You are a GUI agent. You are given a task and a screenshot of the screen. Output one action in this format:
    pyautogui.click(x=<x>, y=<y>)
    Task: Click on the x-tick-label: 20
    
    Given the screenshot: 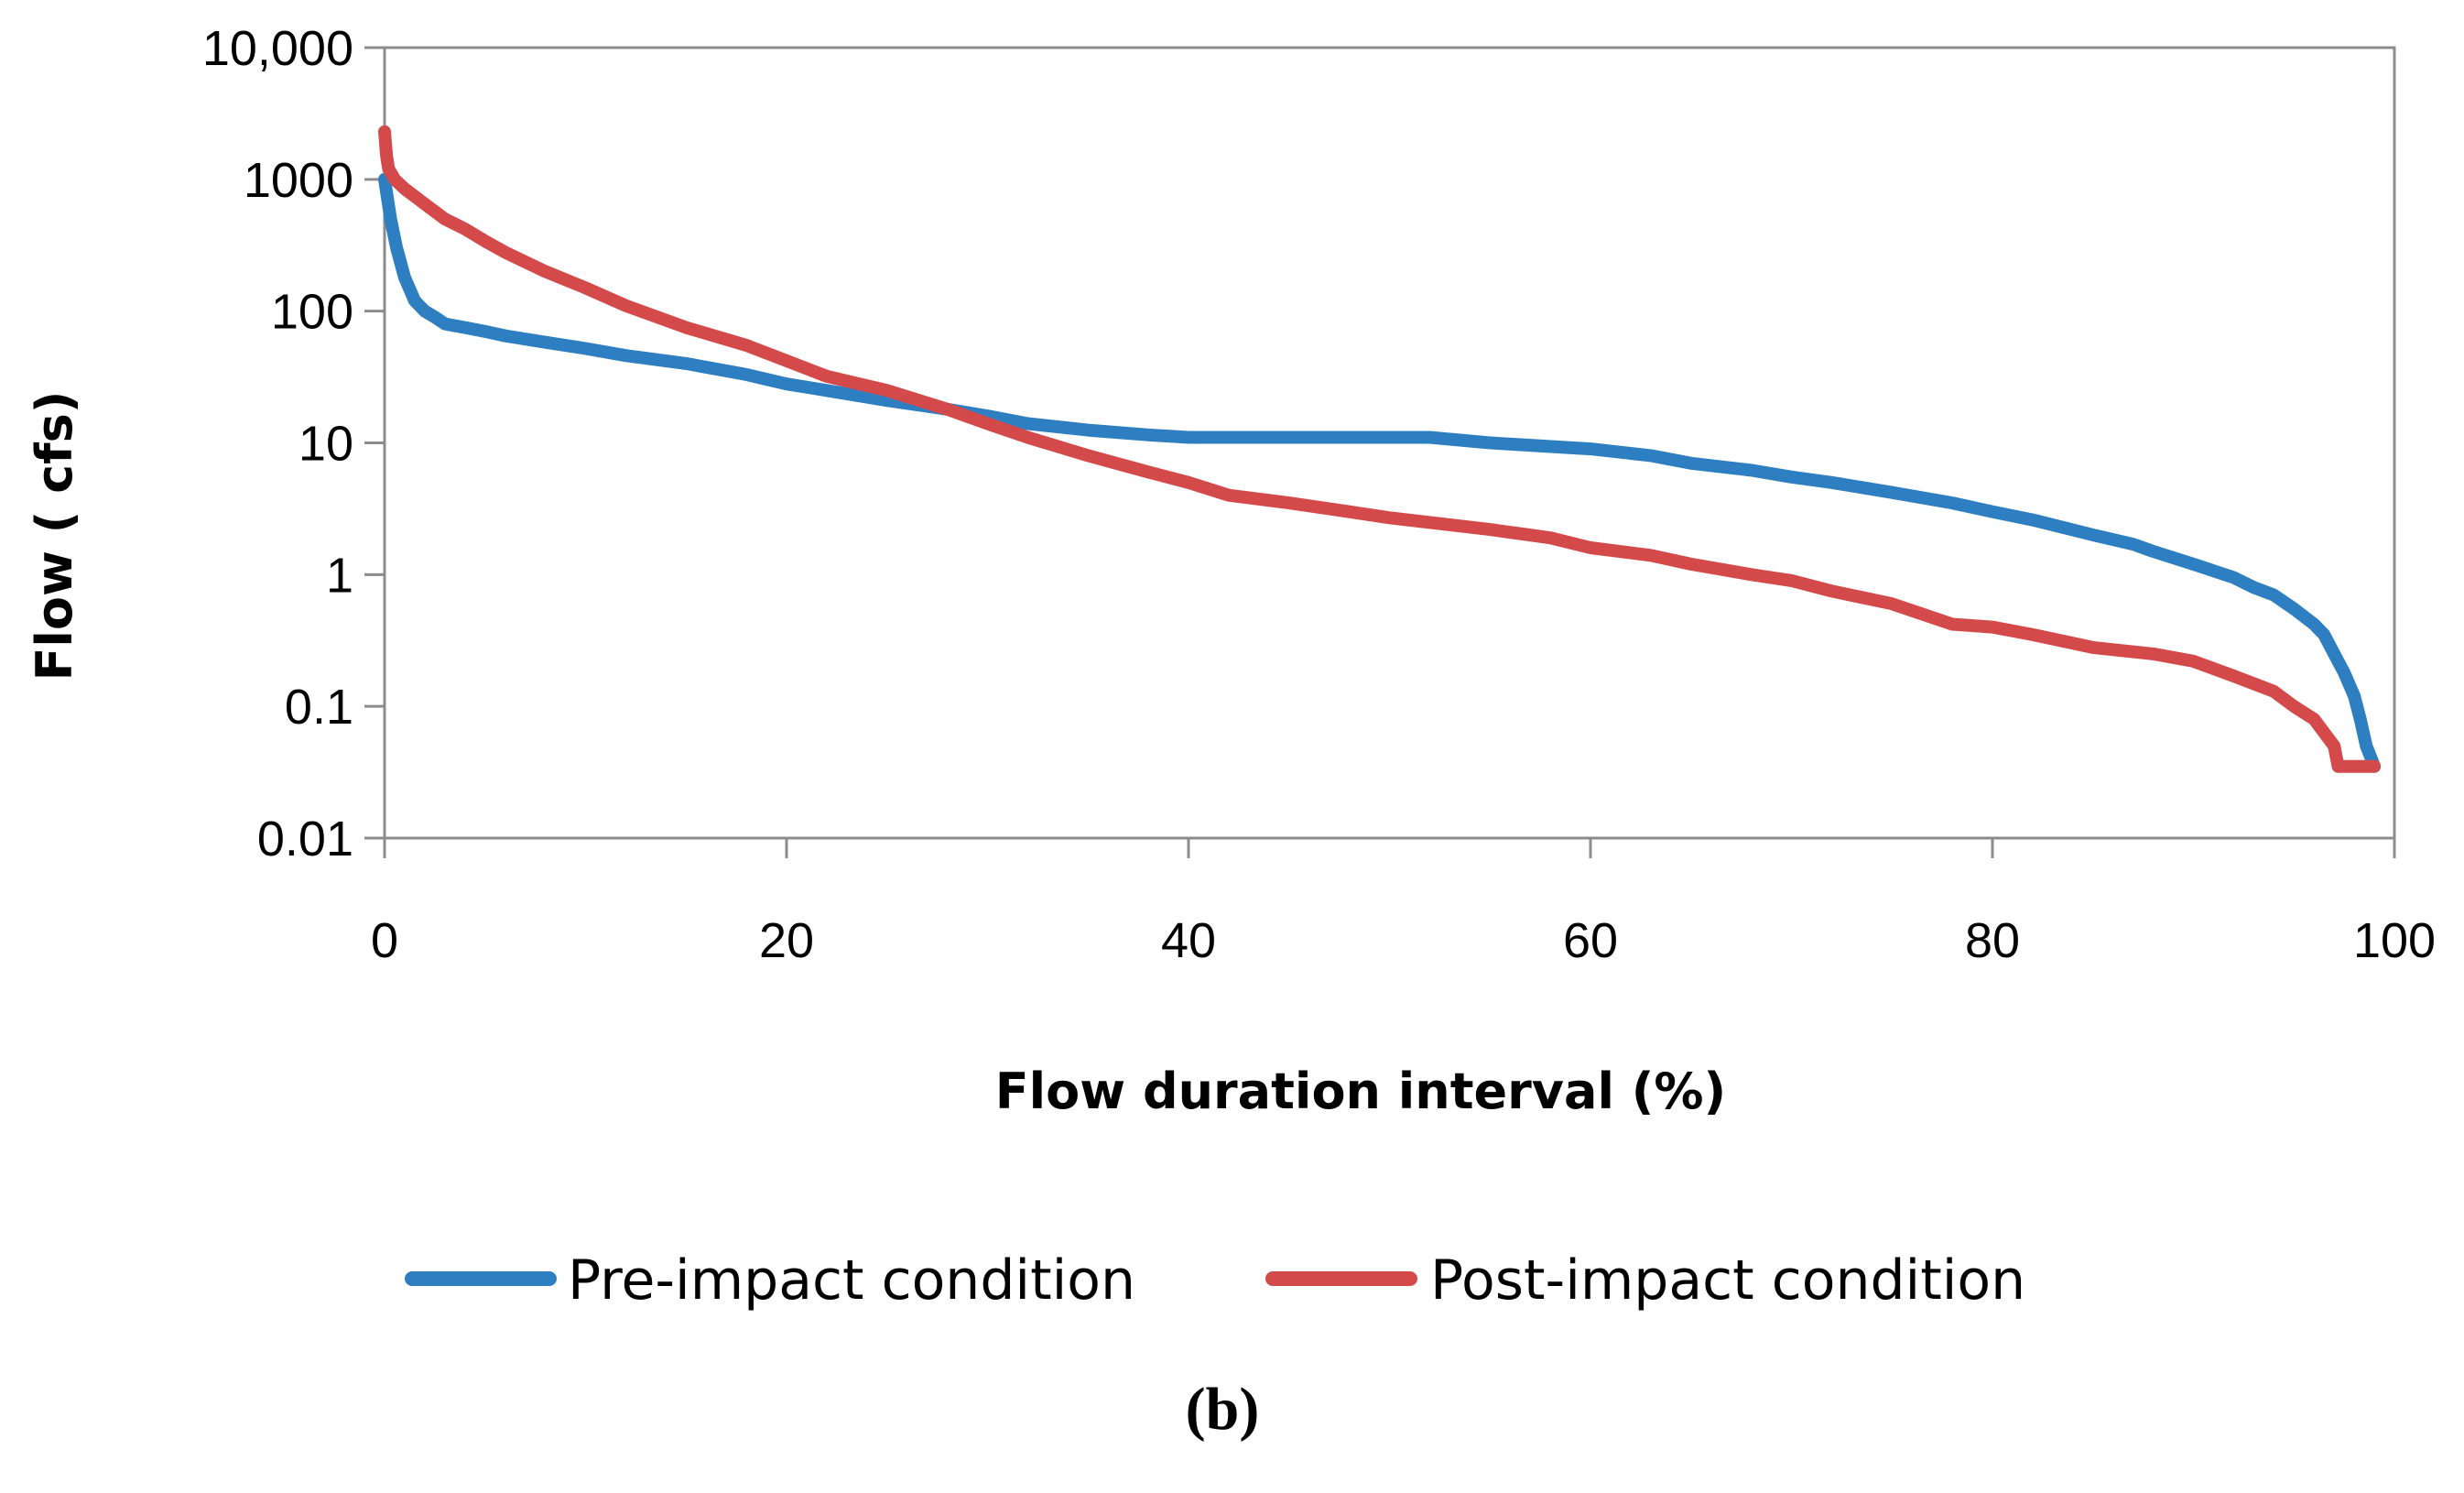 What is the action you would take?
    pyautogui.click(x=786, y=940)
    